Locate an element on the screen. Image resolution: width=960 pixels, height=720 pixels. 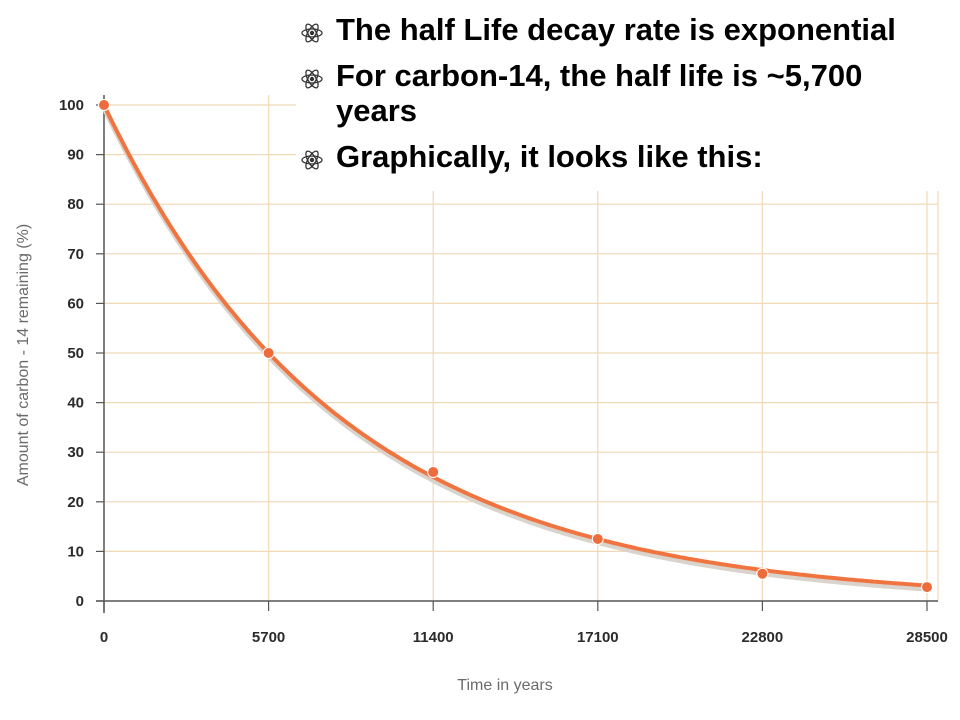
y-tick-label: 0 is located at coordinates (80, 601).